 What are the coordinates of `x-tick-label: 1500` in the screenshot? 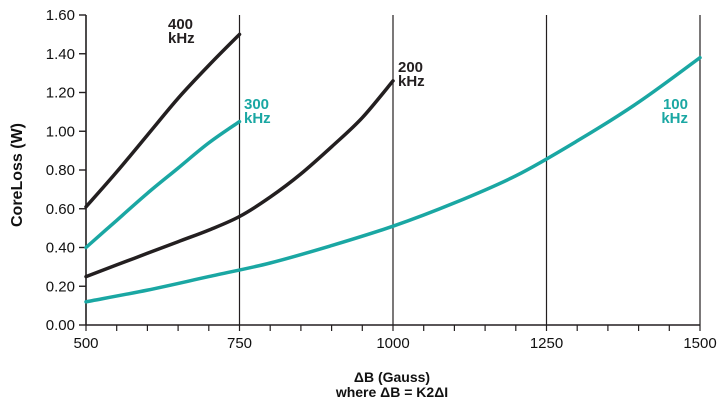 It's located at (699, 343).